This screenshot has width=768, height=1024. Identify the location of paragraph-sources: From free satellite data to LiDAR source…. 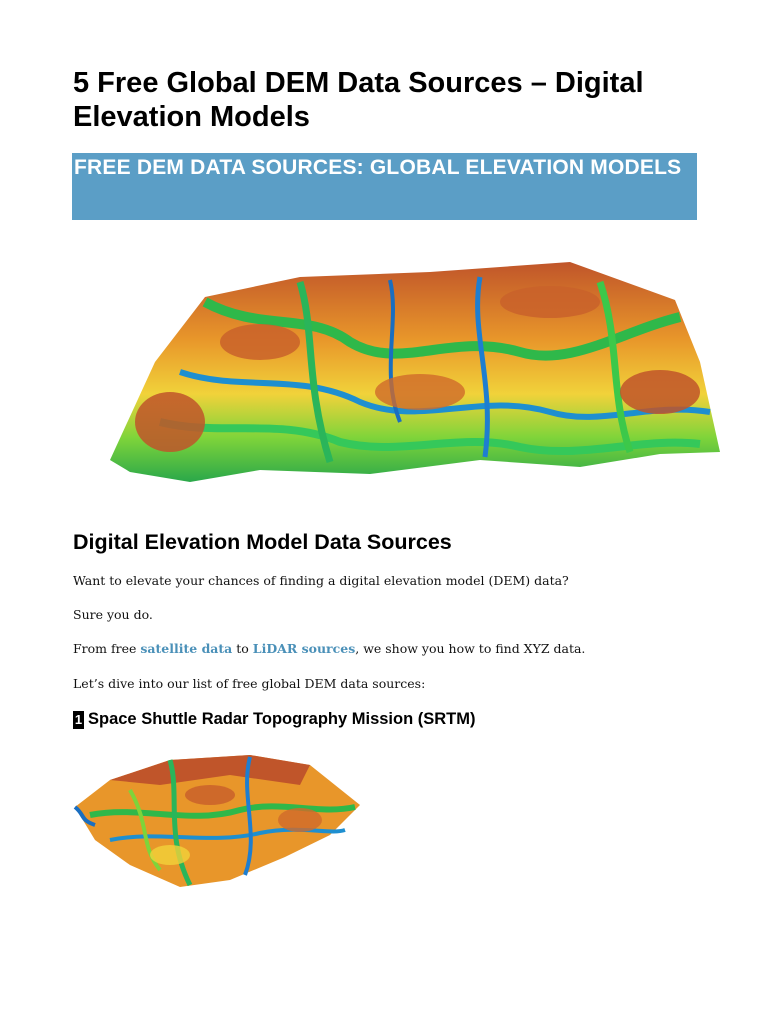
(329, 648).